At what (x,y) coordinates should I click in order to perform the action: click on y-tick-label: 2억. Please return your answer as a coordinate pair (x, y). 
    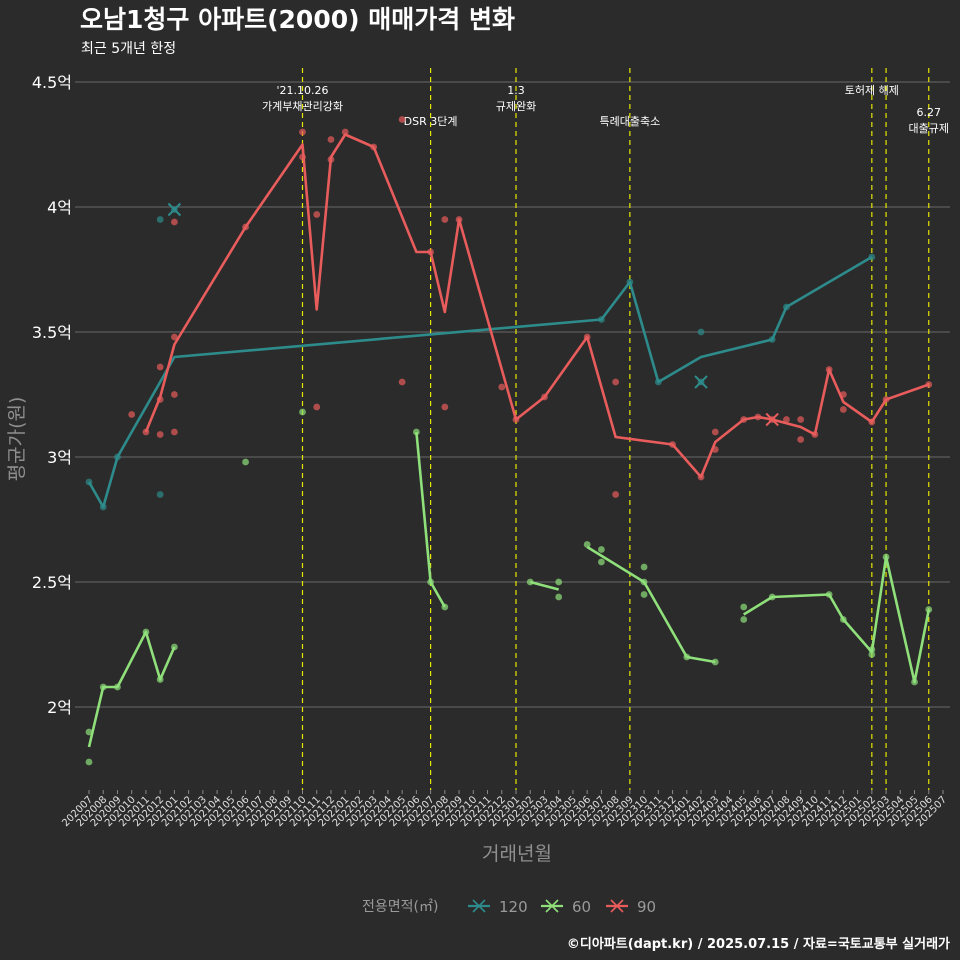
    Looking at the image, I should click on (59, 707).